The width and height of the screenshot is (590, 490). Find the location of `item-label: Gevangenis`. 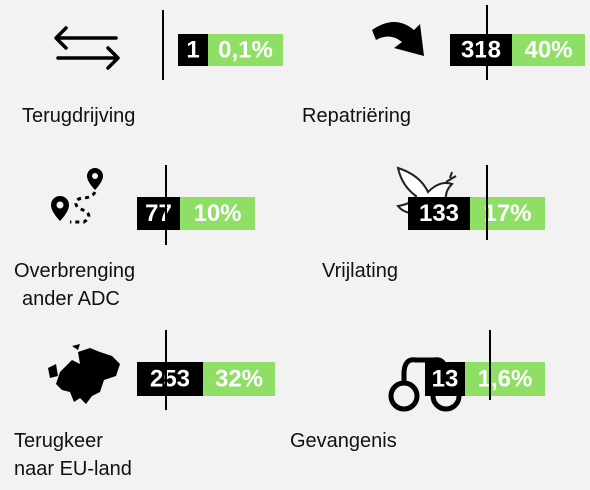

item-label: Gevangenis is located at coordinates (343, 441).